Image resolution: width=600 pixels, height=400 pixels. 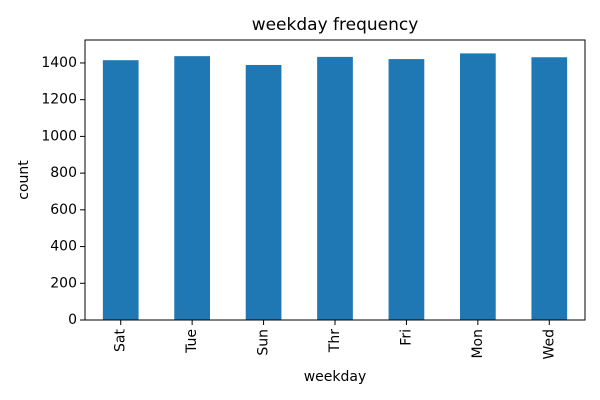 What do you see at coordinates (335, 377) in the screenshot?
I see `x-axis-label: weekday` at bounding box center [335, 377].